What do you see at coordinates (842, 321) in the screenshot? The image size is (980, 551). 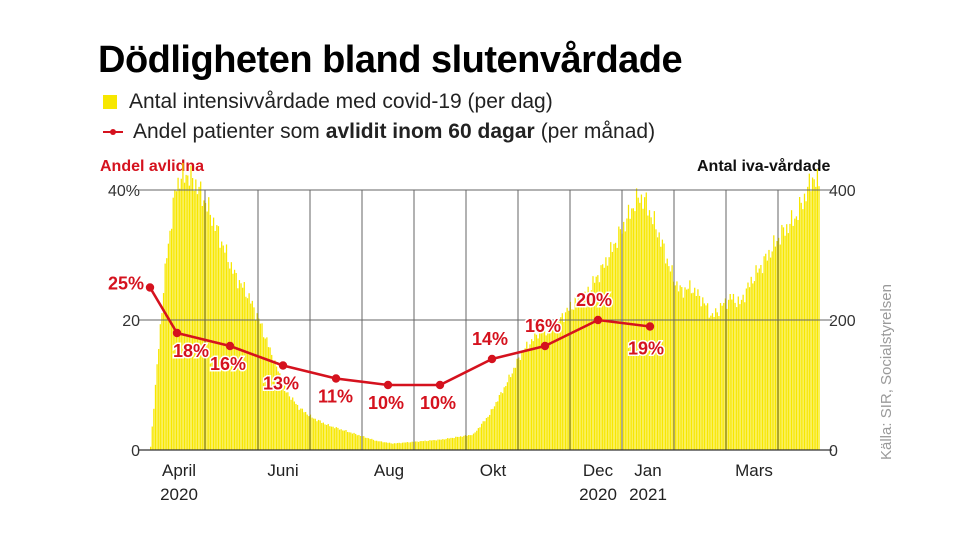 I see `right-tick-label: 200` at bounding box center [842, 321].